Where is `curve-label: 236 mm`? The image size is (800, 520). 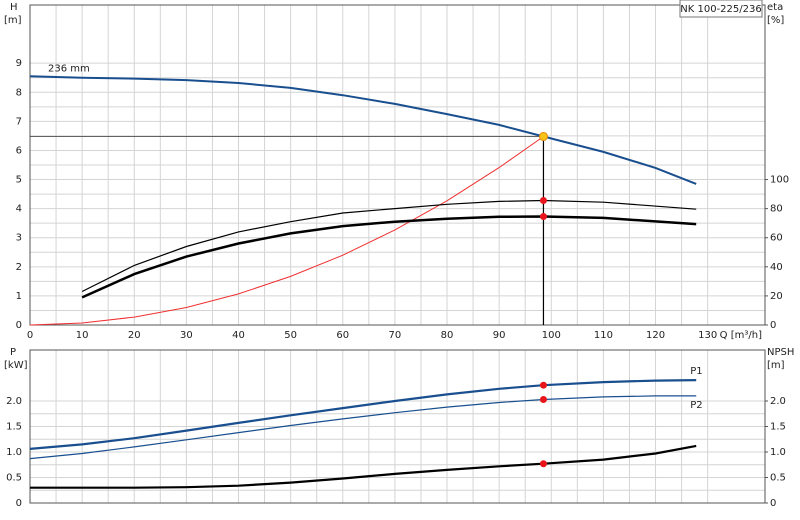
curve-label: 236 mm is located at coordinates (69, 68).